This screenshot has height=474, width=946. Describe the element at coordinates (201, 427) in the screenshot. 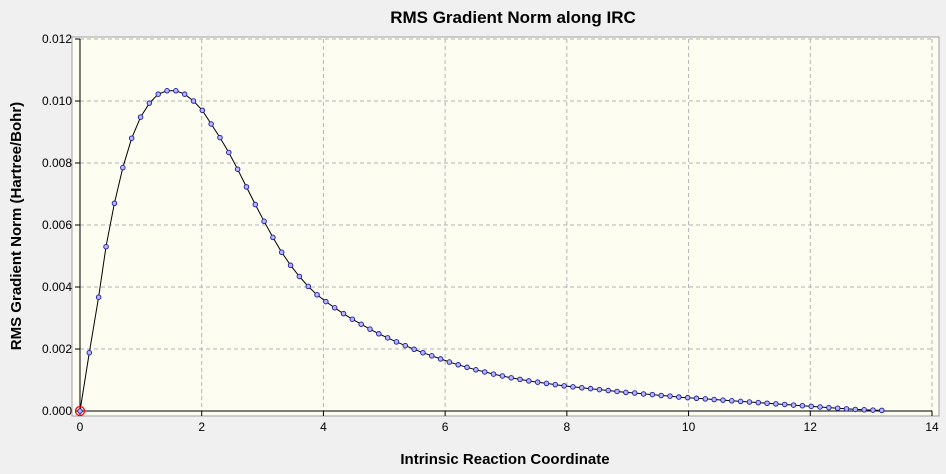

I see `x-tick-label: 2` at that location.